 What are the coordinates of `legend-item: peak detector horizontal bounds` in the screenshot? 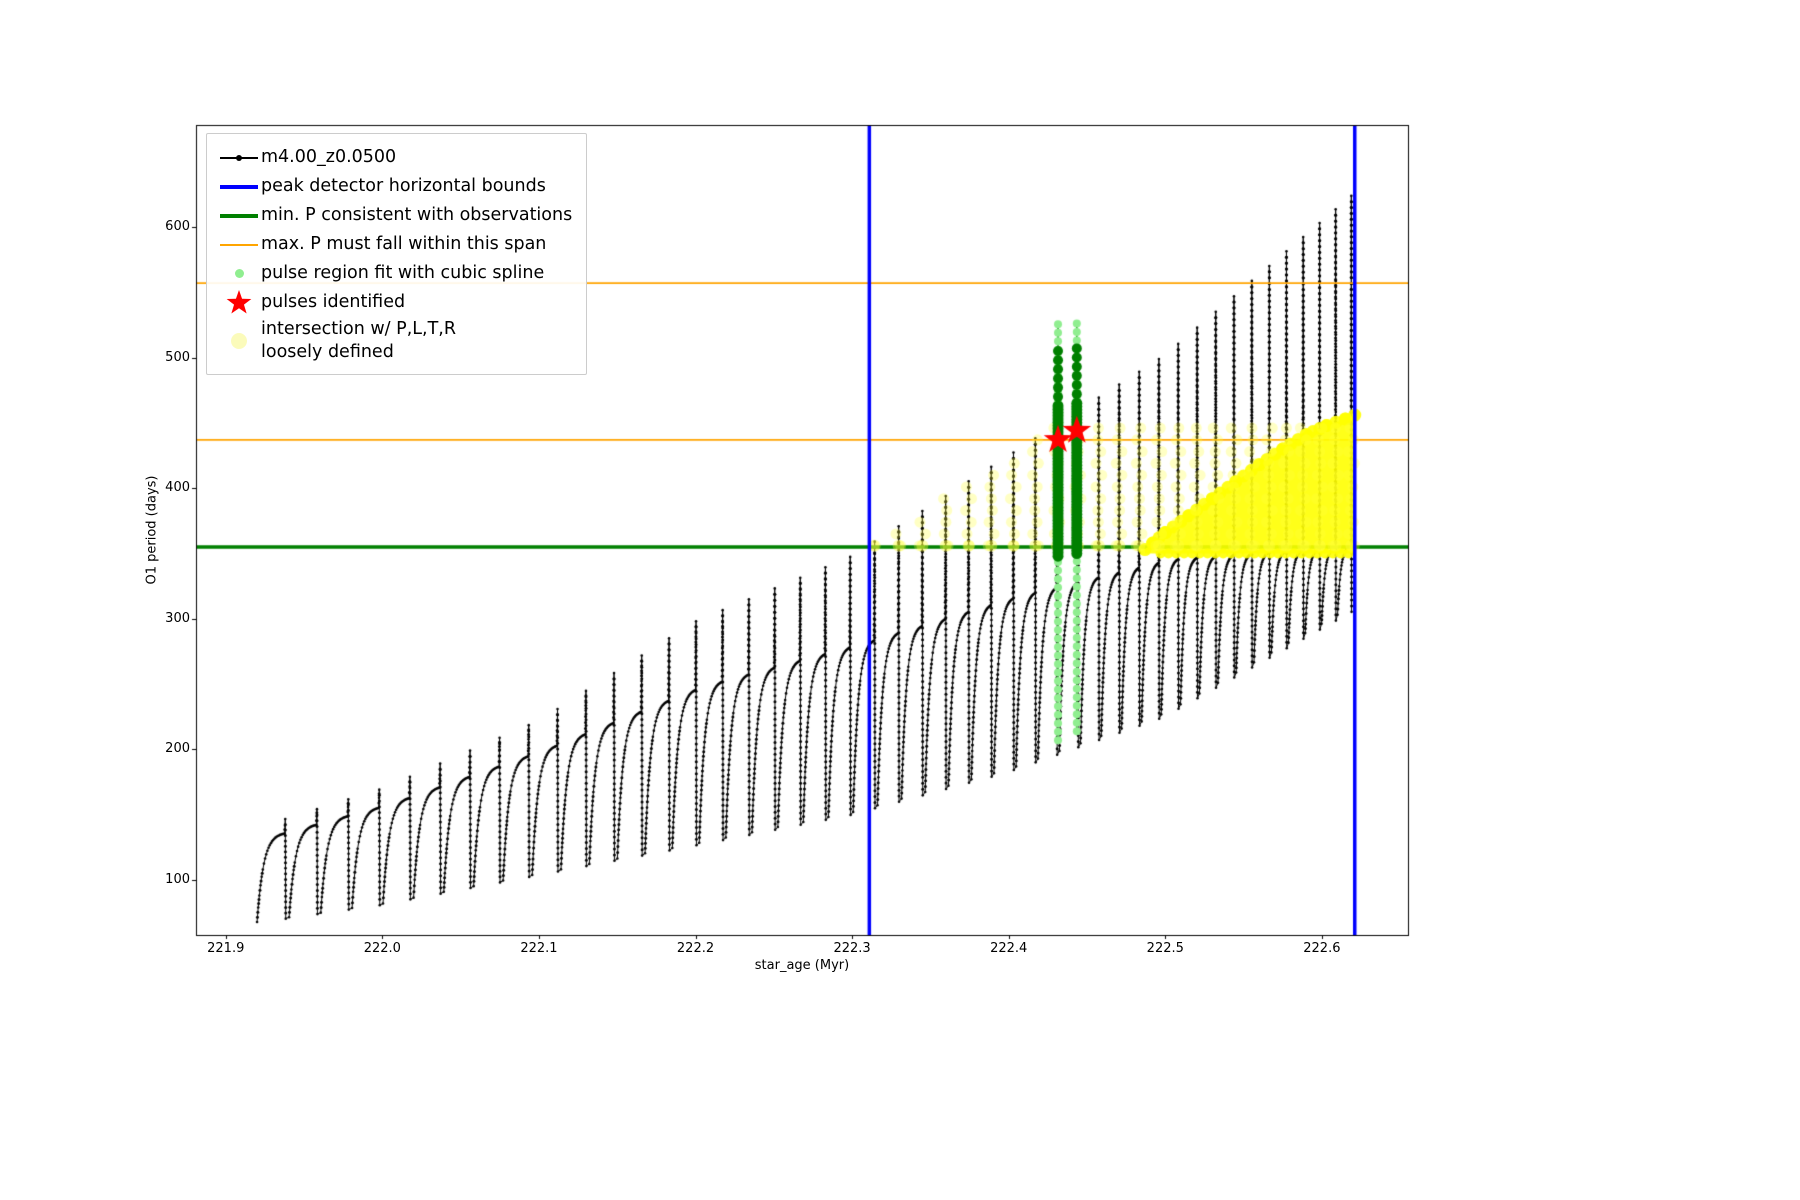 It's located at (394, 186).